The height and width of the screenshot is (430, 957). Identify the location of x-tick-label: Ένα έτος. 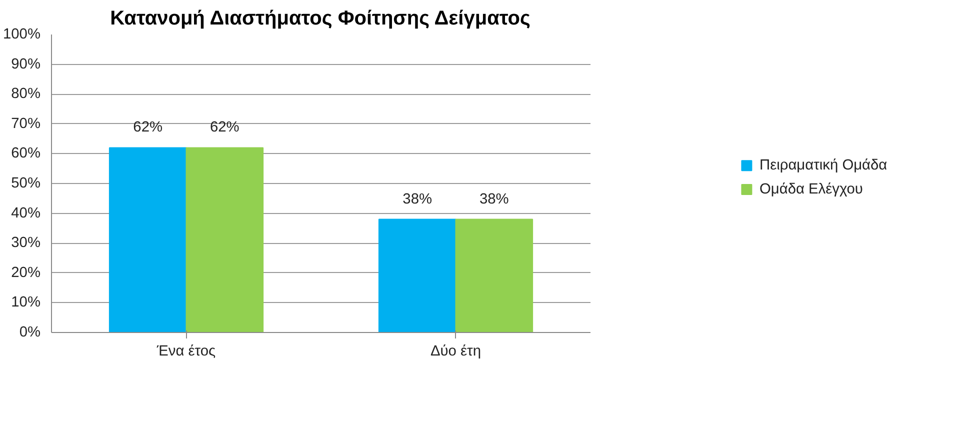
(186, 352).